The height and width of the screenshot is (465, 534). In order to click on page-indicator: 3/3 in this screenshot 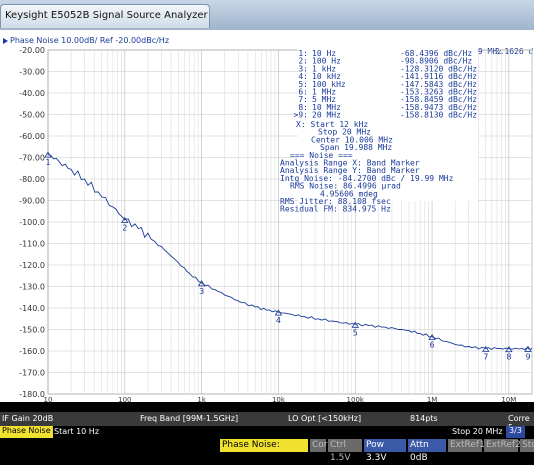, I will do `click(515, 432)`.